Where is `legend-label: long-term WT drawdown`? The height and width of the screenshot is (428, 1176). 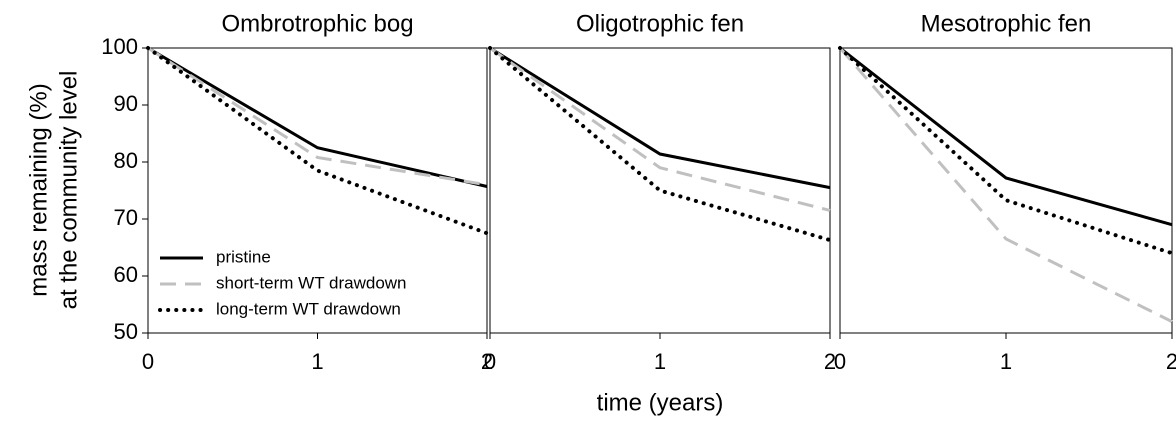 legend-label: long-term WT drawdown is located at coordinates (308, 308).